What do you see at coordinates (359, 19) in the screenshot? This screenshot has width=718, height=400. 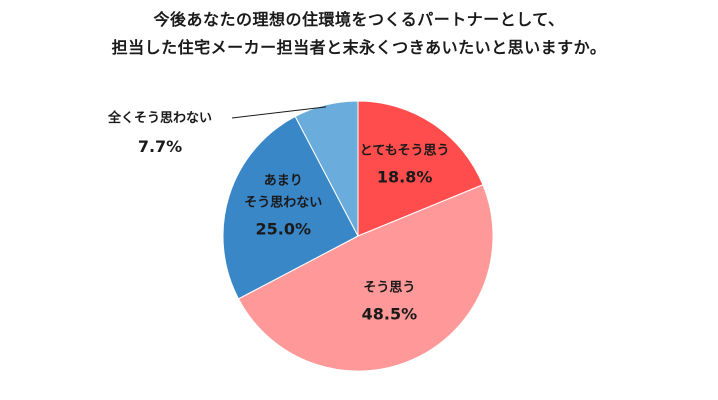 I see `chart-title-line-1: 今後あなたの理想の住環境をつくるパートナーとして、` at bounding box center [359, 19].